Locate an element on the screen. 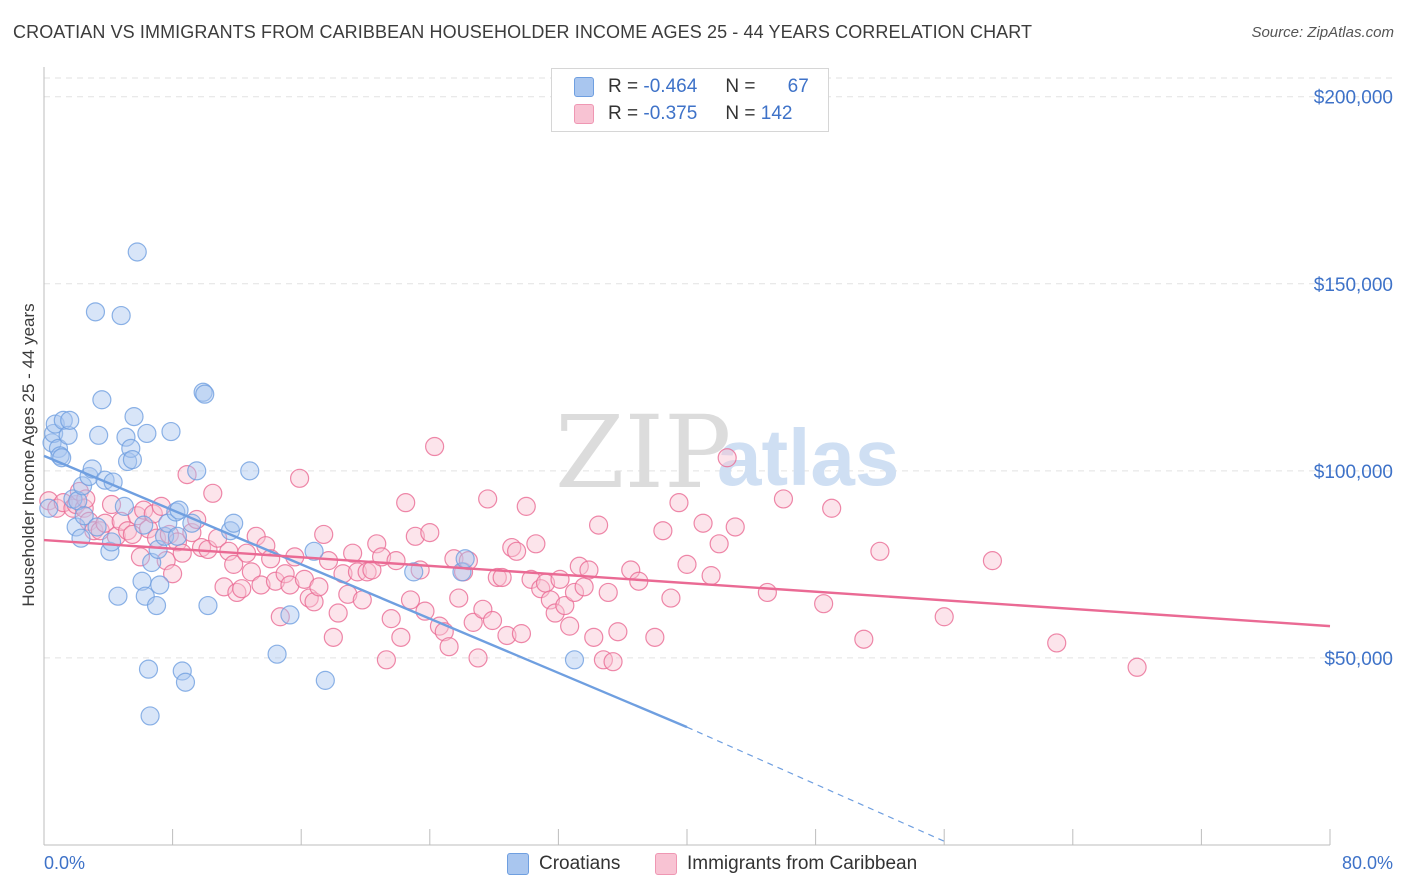 Image resolution: width=1406 pixels, height=892 pixels. legend-n-value: 67 is located at coordinates (798, 86).